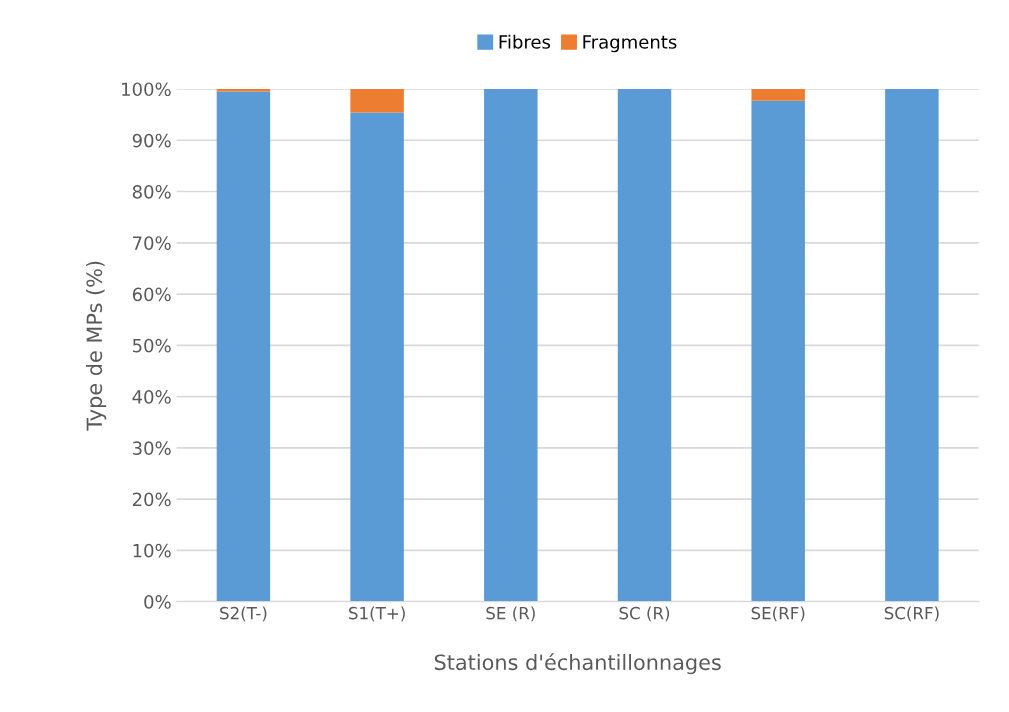 Image resolution: width=1009 pixels, height=712 pixels. I want to click on y-axis-title: Type de MPs (%), so click(96, 346).